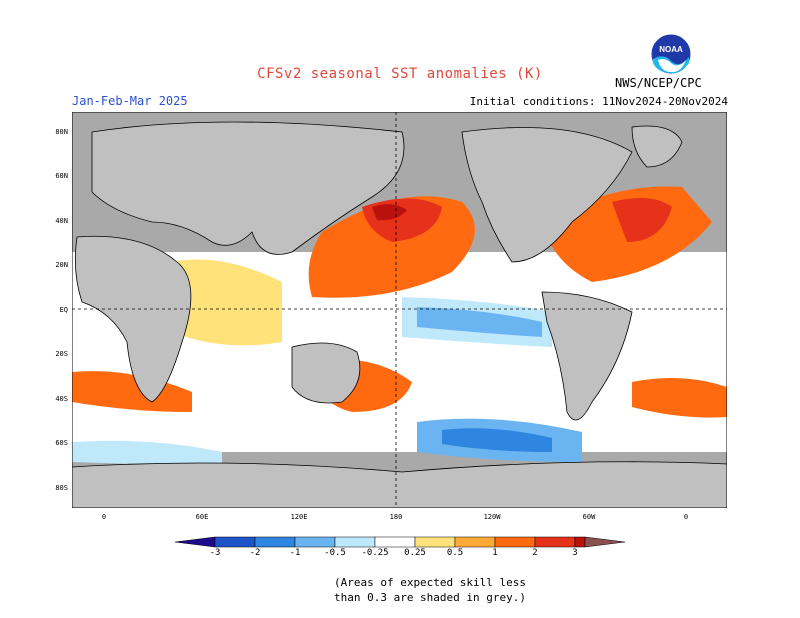 The height and width of the screenshot is (618, 800). What do you see at coordinates (215, 553) in the screenshot?
I see `colorbar-label: -3` at bounding box center [215, 553].